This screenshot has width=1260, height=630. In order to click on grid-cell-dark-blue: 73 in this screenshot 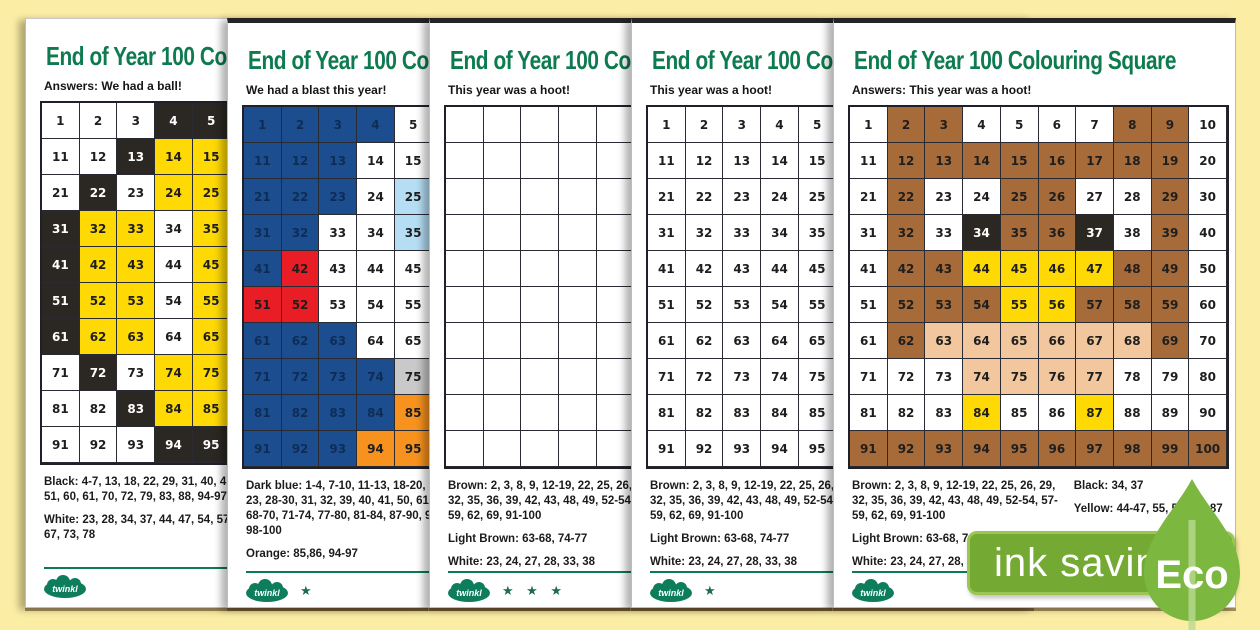, I will do `click(338, 377)`.